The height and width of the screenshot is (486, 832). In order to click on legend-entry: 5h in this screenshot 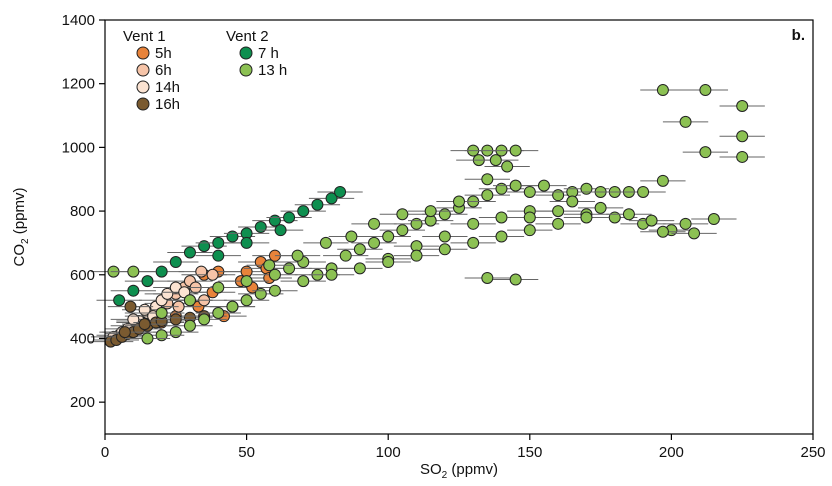, I will do `click(163, 53)`.